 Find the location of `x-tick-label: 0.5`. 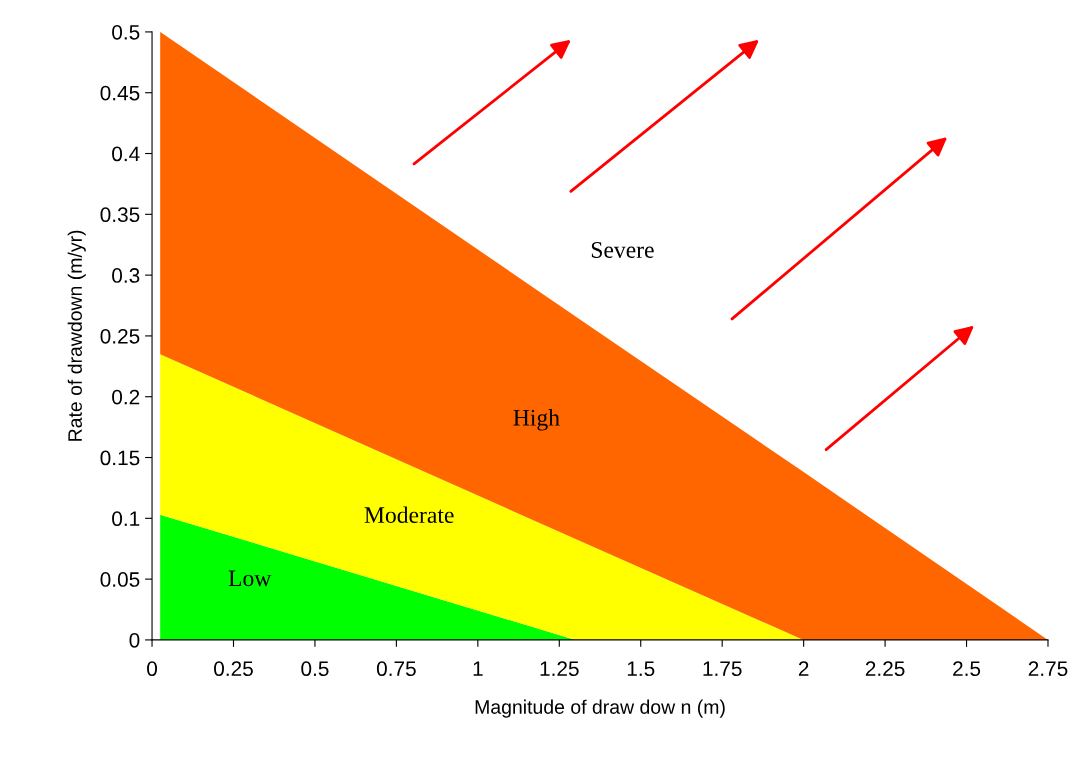

x-tick-label: 0.5 is located at coordinates (315, 669).